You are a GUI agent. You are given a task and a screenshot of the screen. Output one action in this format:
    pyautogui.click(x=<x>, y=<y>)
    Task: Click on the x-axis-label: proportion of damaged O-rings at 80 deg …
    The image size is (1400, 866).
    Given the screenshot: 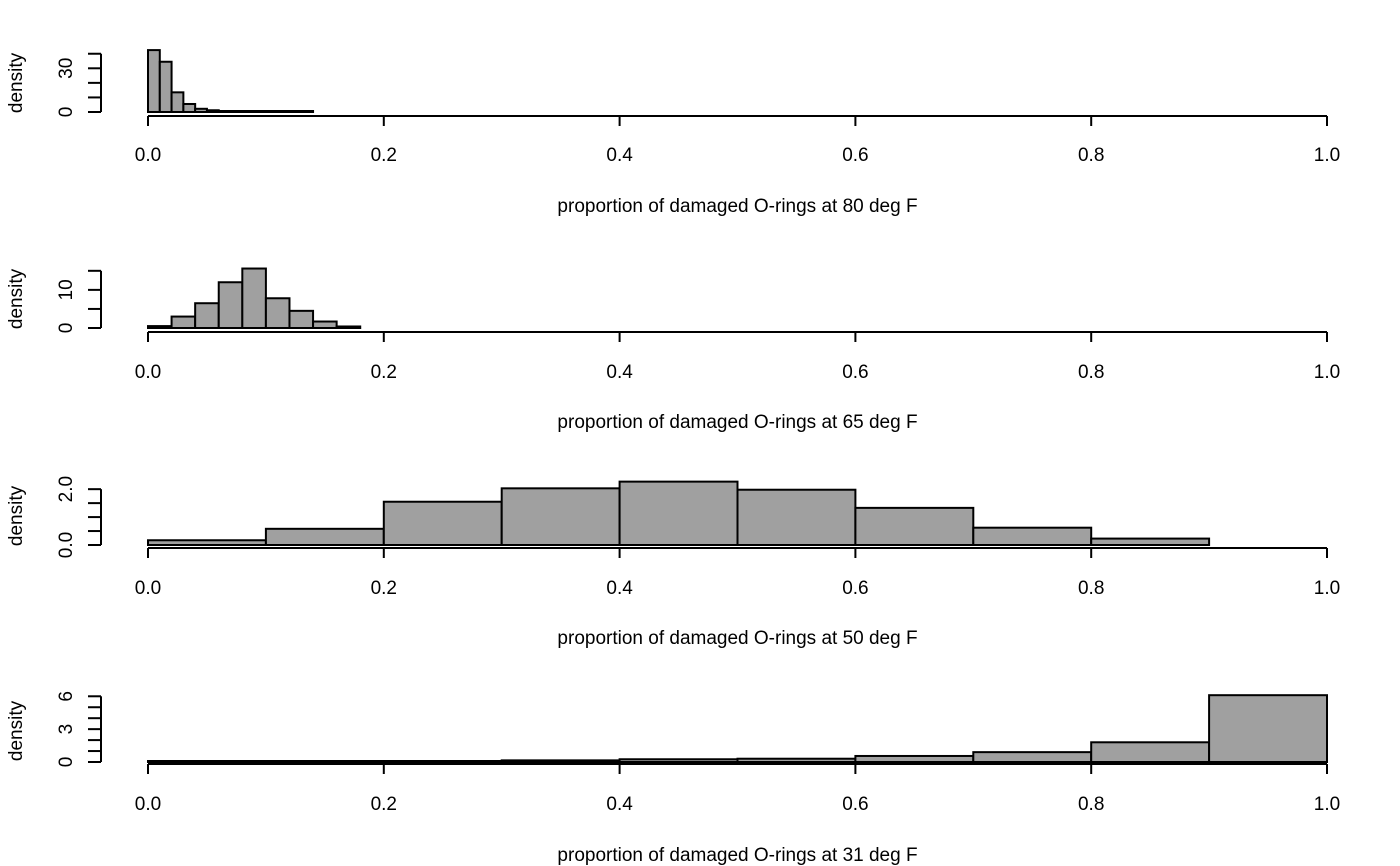 What is the action you would take?
    pyautogui.click(x=737, y=206)
    